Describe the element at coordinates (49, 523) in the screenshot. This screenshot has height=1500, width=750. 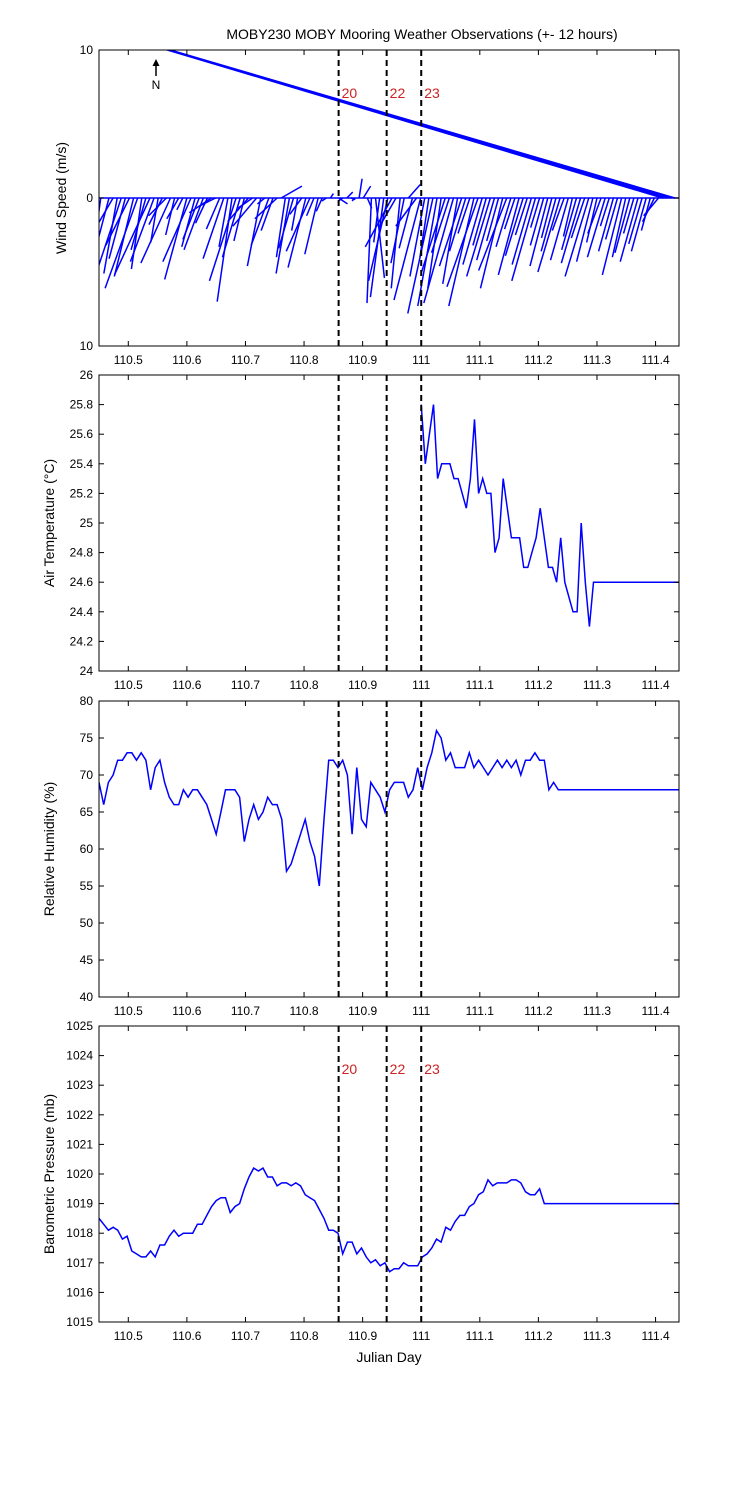
I see `air_temperature-y-axis-label: Air Temperature (°C)` at that location.